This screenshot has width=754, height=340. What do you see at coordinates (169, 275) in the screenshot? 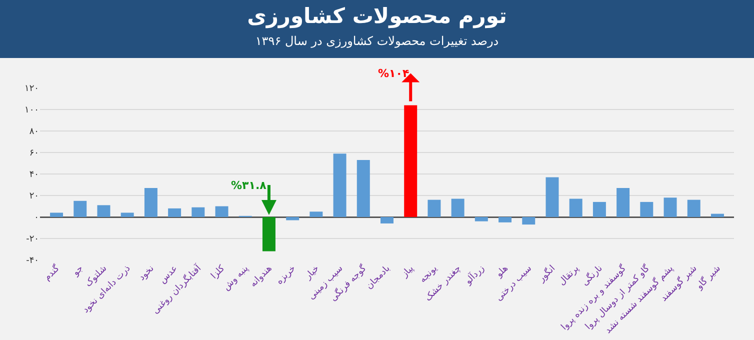
I see `x-tick-label: عدس` at bounding box center [169, 275].